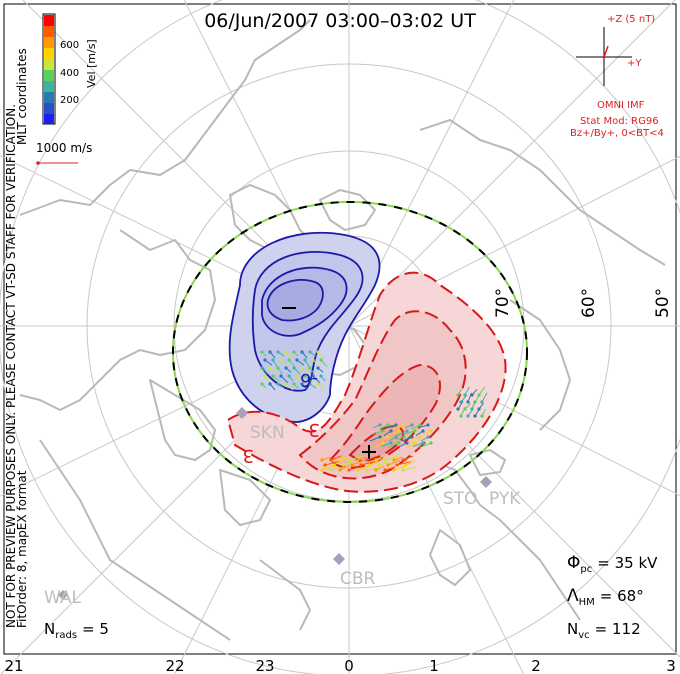  Describe the element at coordinates (264, 665) in the screenshot. I see `mlt-tick: 23` at that location.